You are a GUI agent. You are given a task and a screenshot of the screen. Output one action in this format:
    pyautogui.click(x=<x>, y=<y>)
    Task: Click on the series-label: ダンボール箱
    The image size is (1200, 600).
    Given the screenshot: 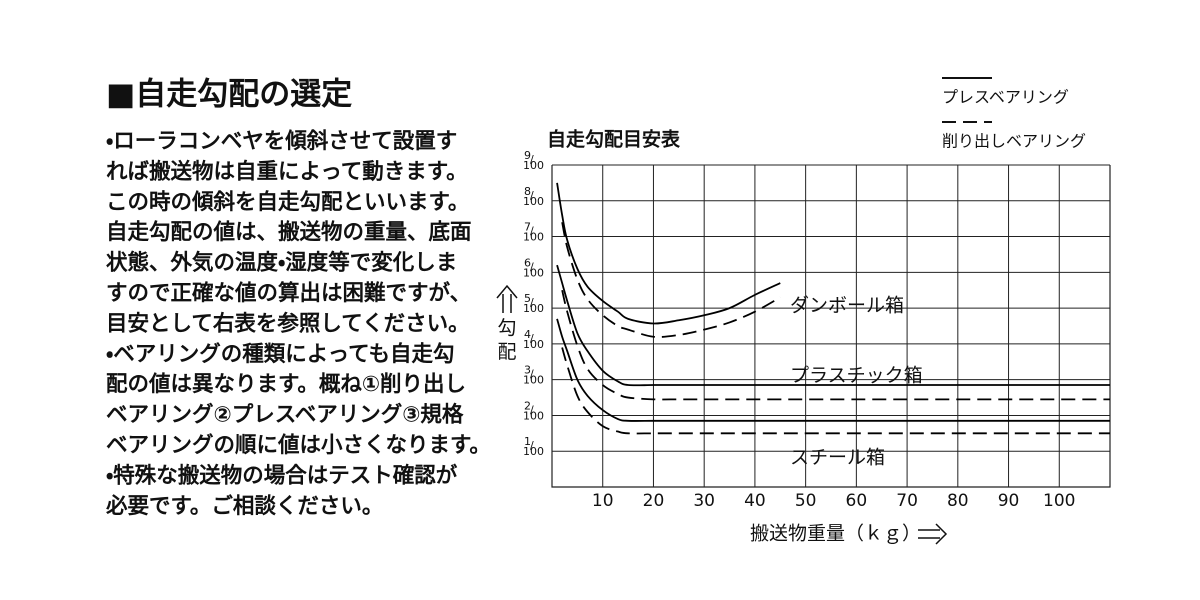 What is the action you would take?
    pyautogui.click(x=847, y=306)
    